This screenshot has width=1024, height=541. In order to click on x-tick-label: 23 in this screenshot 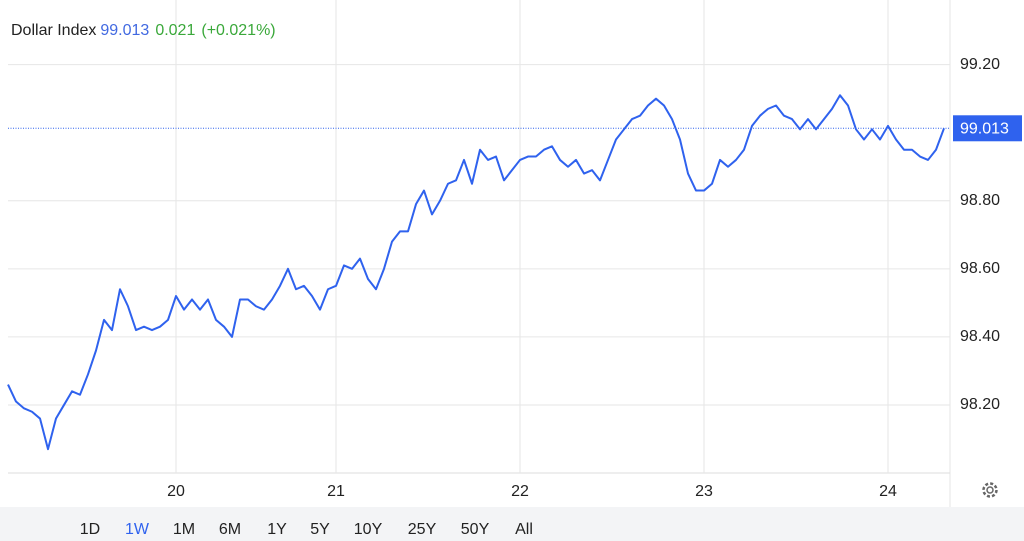, I will do `click(704, 491)`.